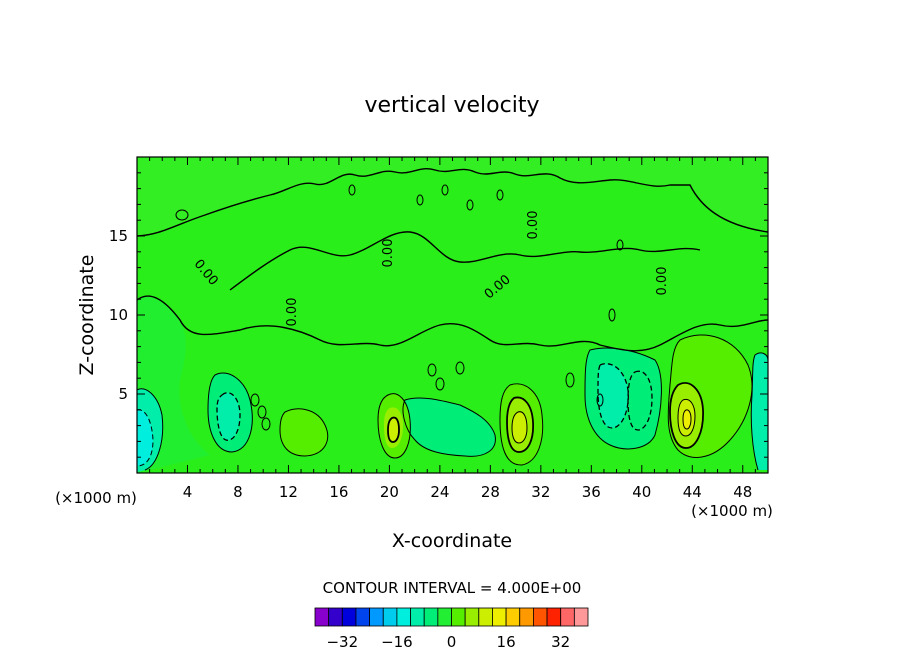  I want to click on contour-pos-30-c, so click(519, 427).